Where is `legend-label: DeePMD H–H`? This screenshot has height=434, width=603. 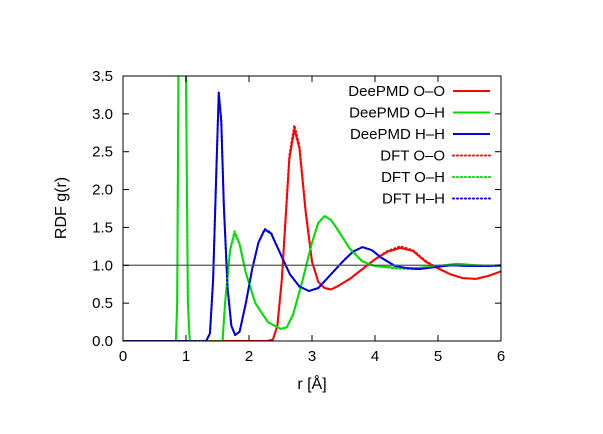
legend-label: DeePMD H–H is located at coordinates (397, 134).